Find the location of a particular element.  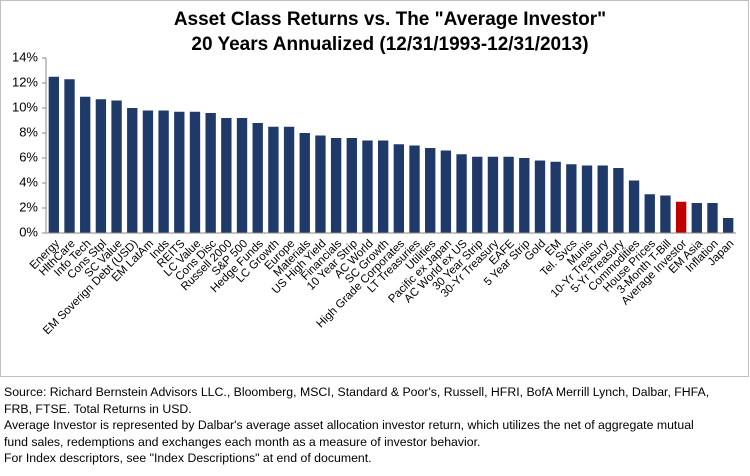

y-tick-label: 10% is located at coordinates (25, 106).